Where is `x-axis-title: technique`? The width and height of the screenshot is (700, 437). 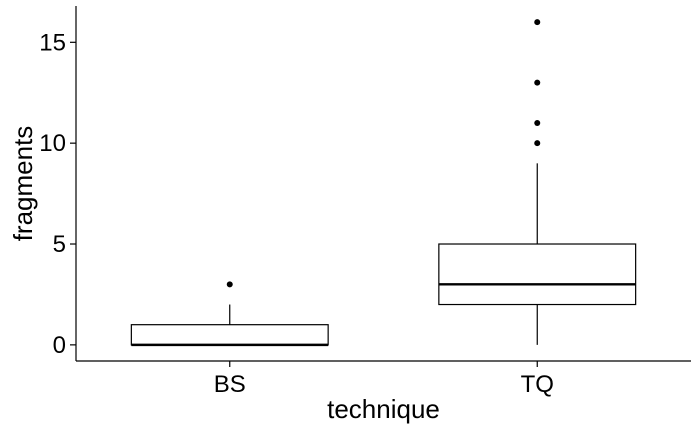 x-axis-title: technique is located at coordinates (383, 409).